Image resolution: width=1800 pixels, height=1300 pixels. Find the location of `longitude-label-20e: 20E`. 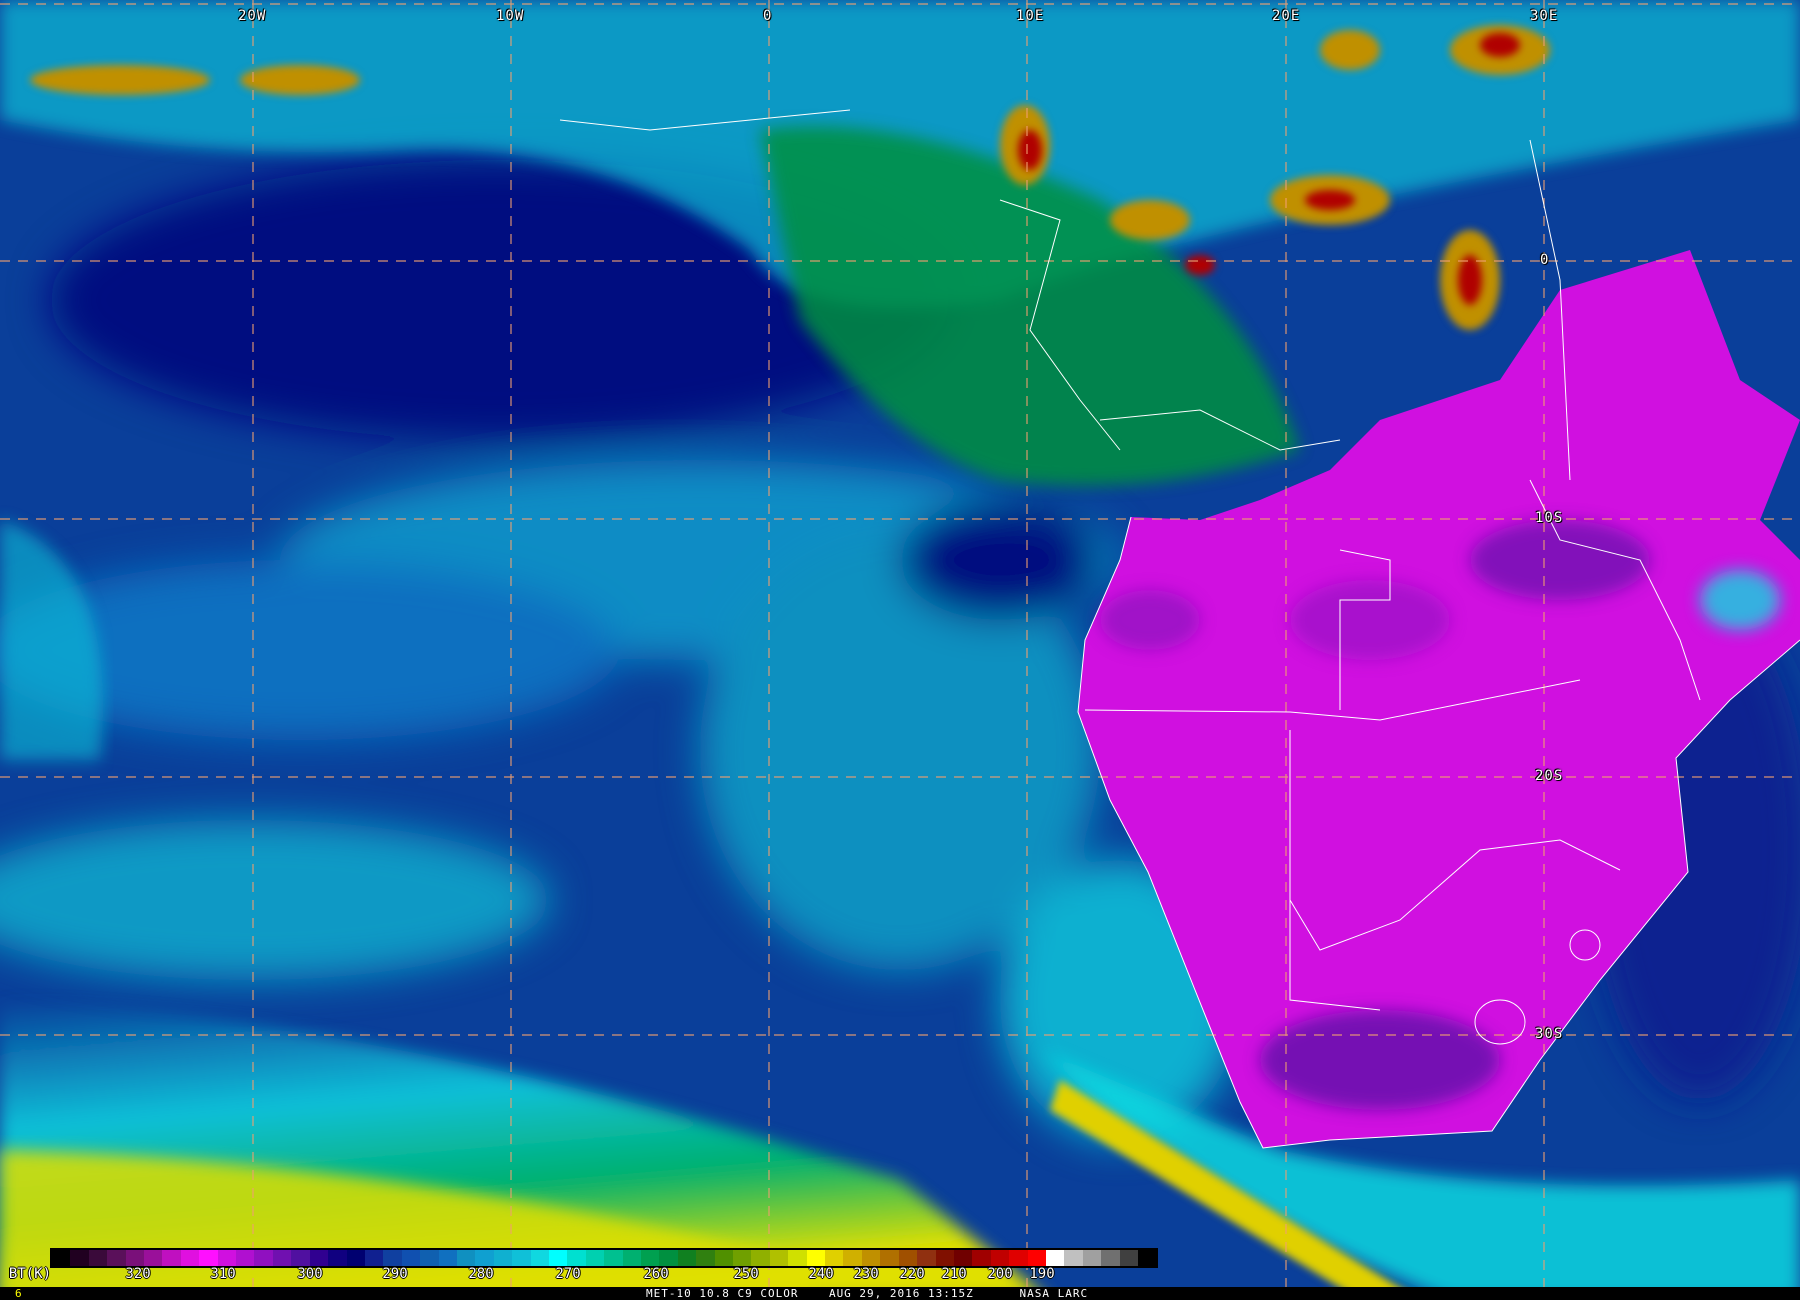

longitude-label-20e: 20E is located at coordinates (1286, 16).